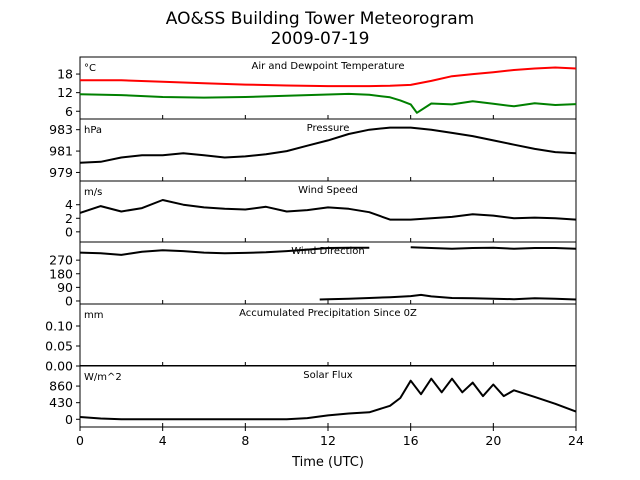 The width and height of the screenshot is (640, 480). I want to click on panel-title: Wind Direction, so click(328, 251).